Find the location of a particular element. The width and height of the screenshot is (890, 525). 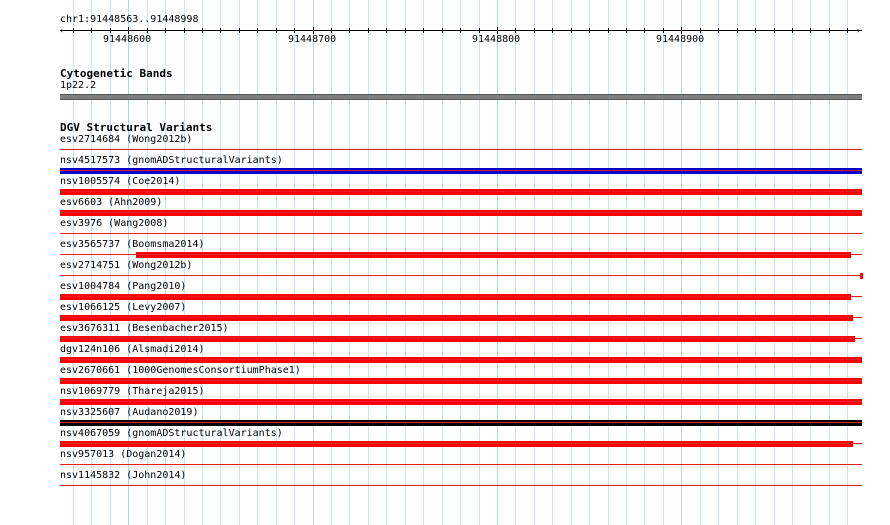

variant-label: nsv4517573 (gnomADStructuralVariants) is located at coordinates (171, 160).